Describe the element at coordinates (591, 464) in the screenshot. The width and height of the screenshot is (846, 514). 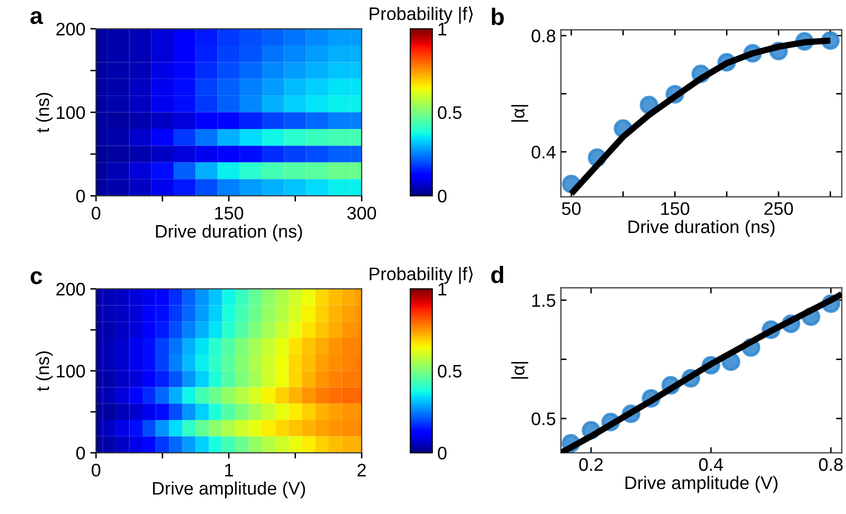
I see `x-tick-label: 0.2` at that location.